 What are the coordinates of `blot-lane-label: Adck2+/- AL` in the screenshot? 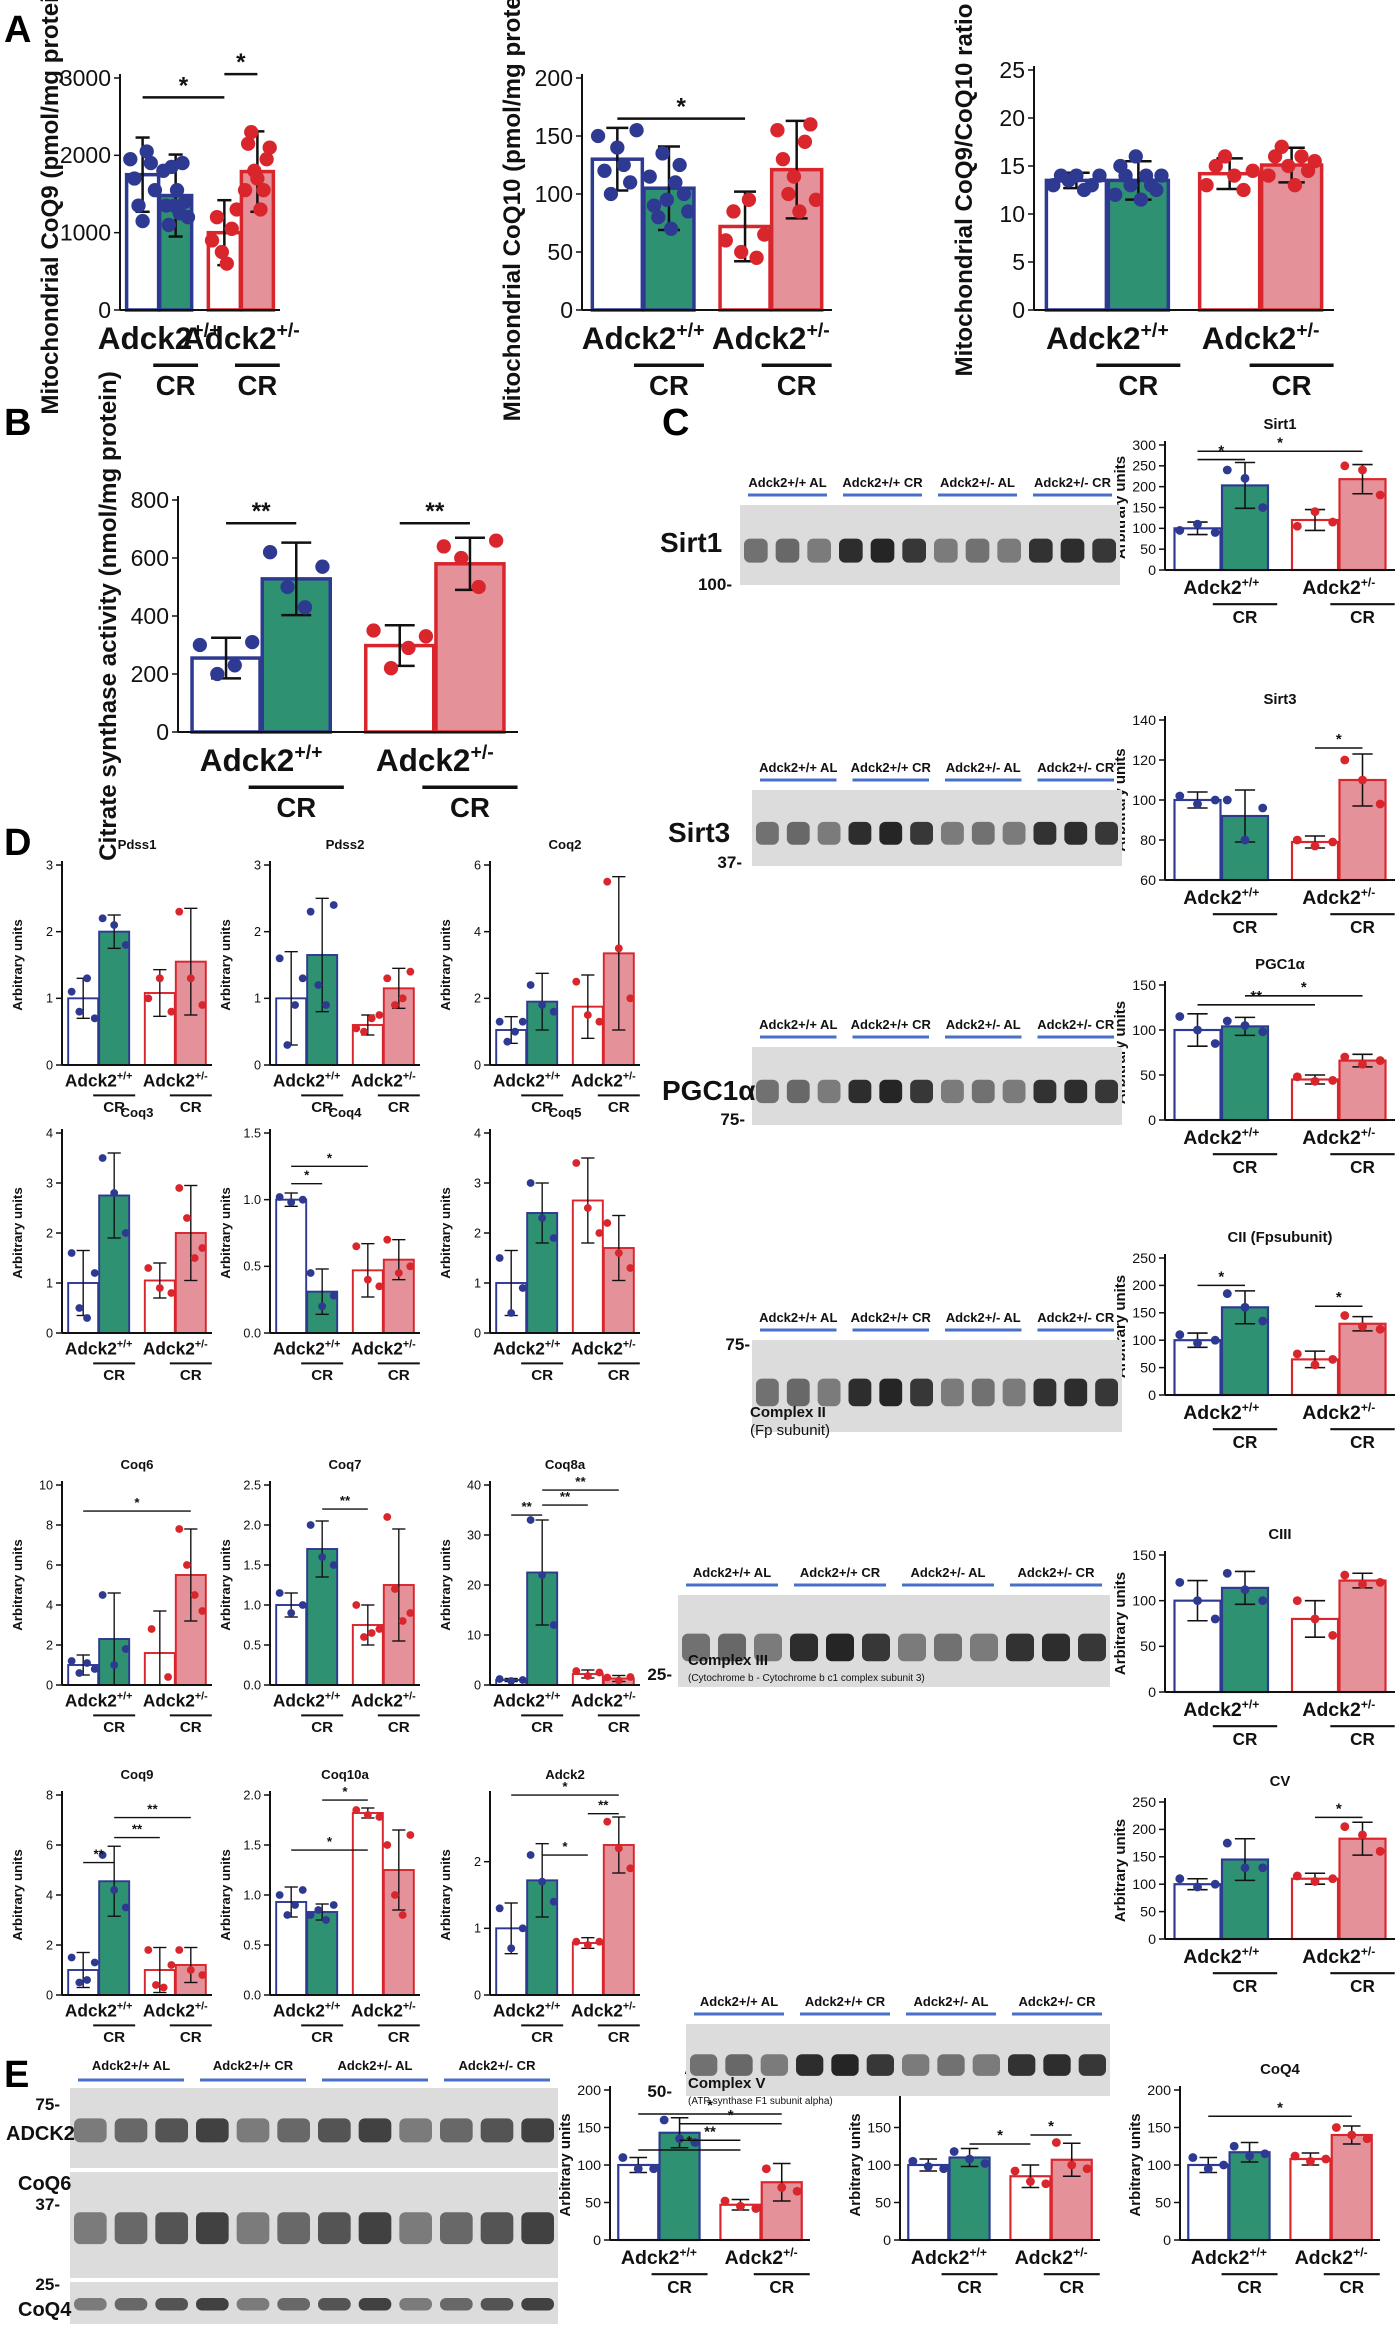 It's located at (983, 767).